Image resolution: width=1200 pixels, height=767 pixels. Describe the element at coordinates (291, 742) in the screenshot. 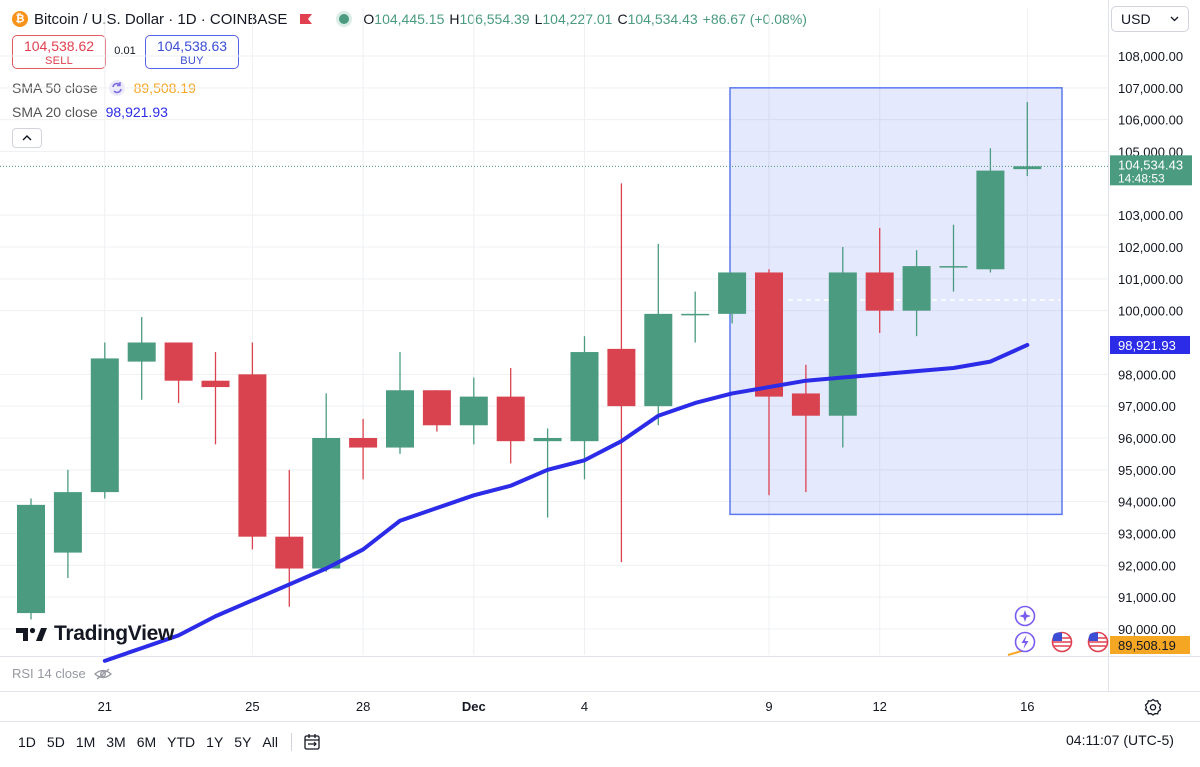

I see `toolbar-divider` at that location.